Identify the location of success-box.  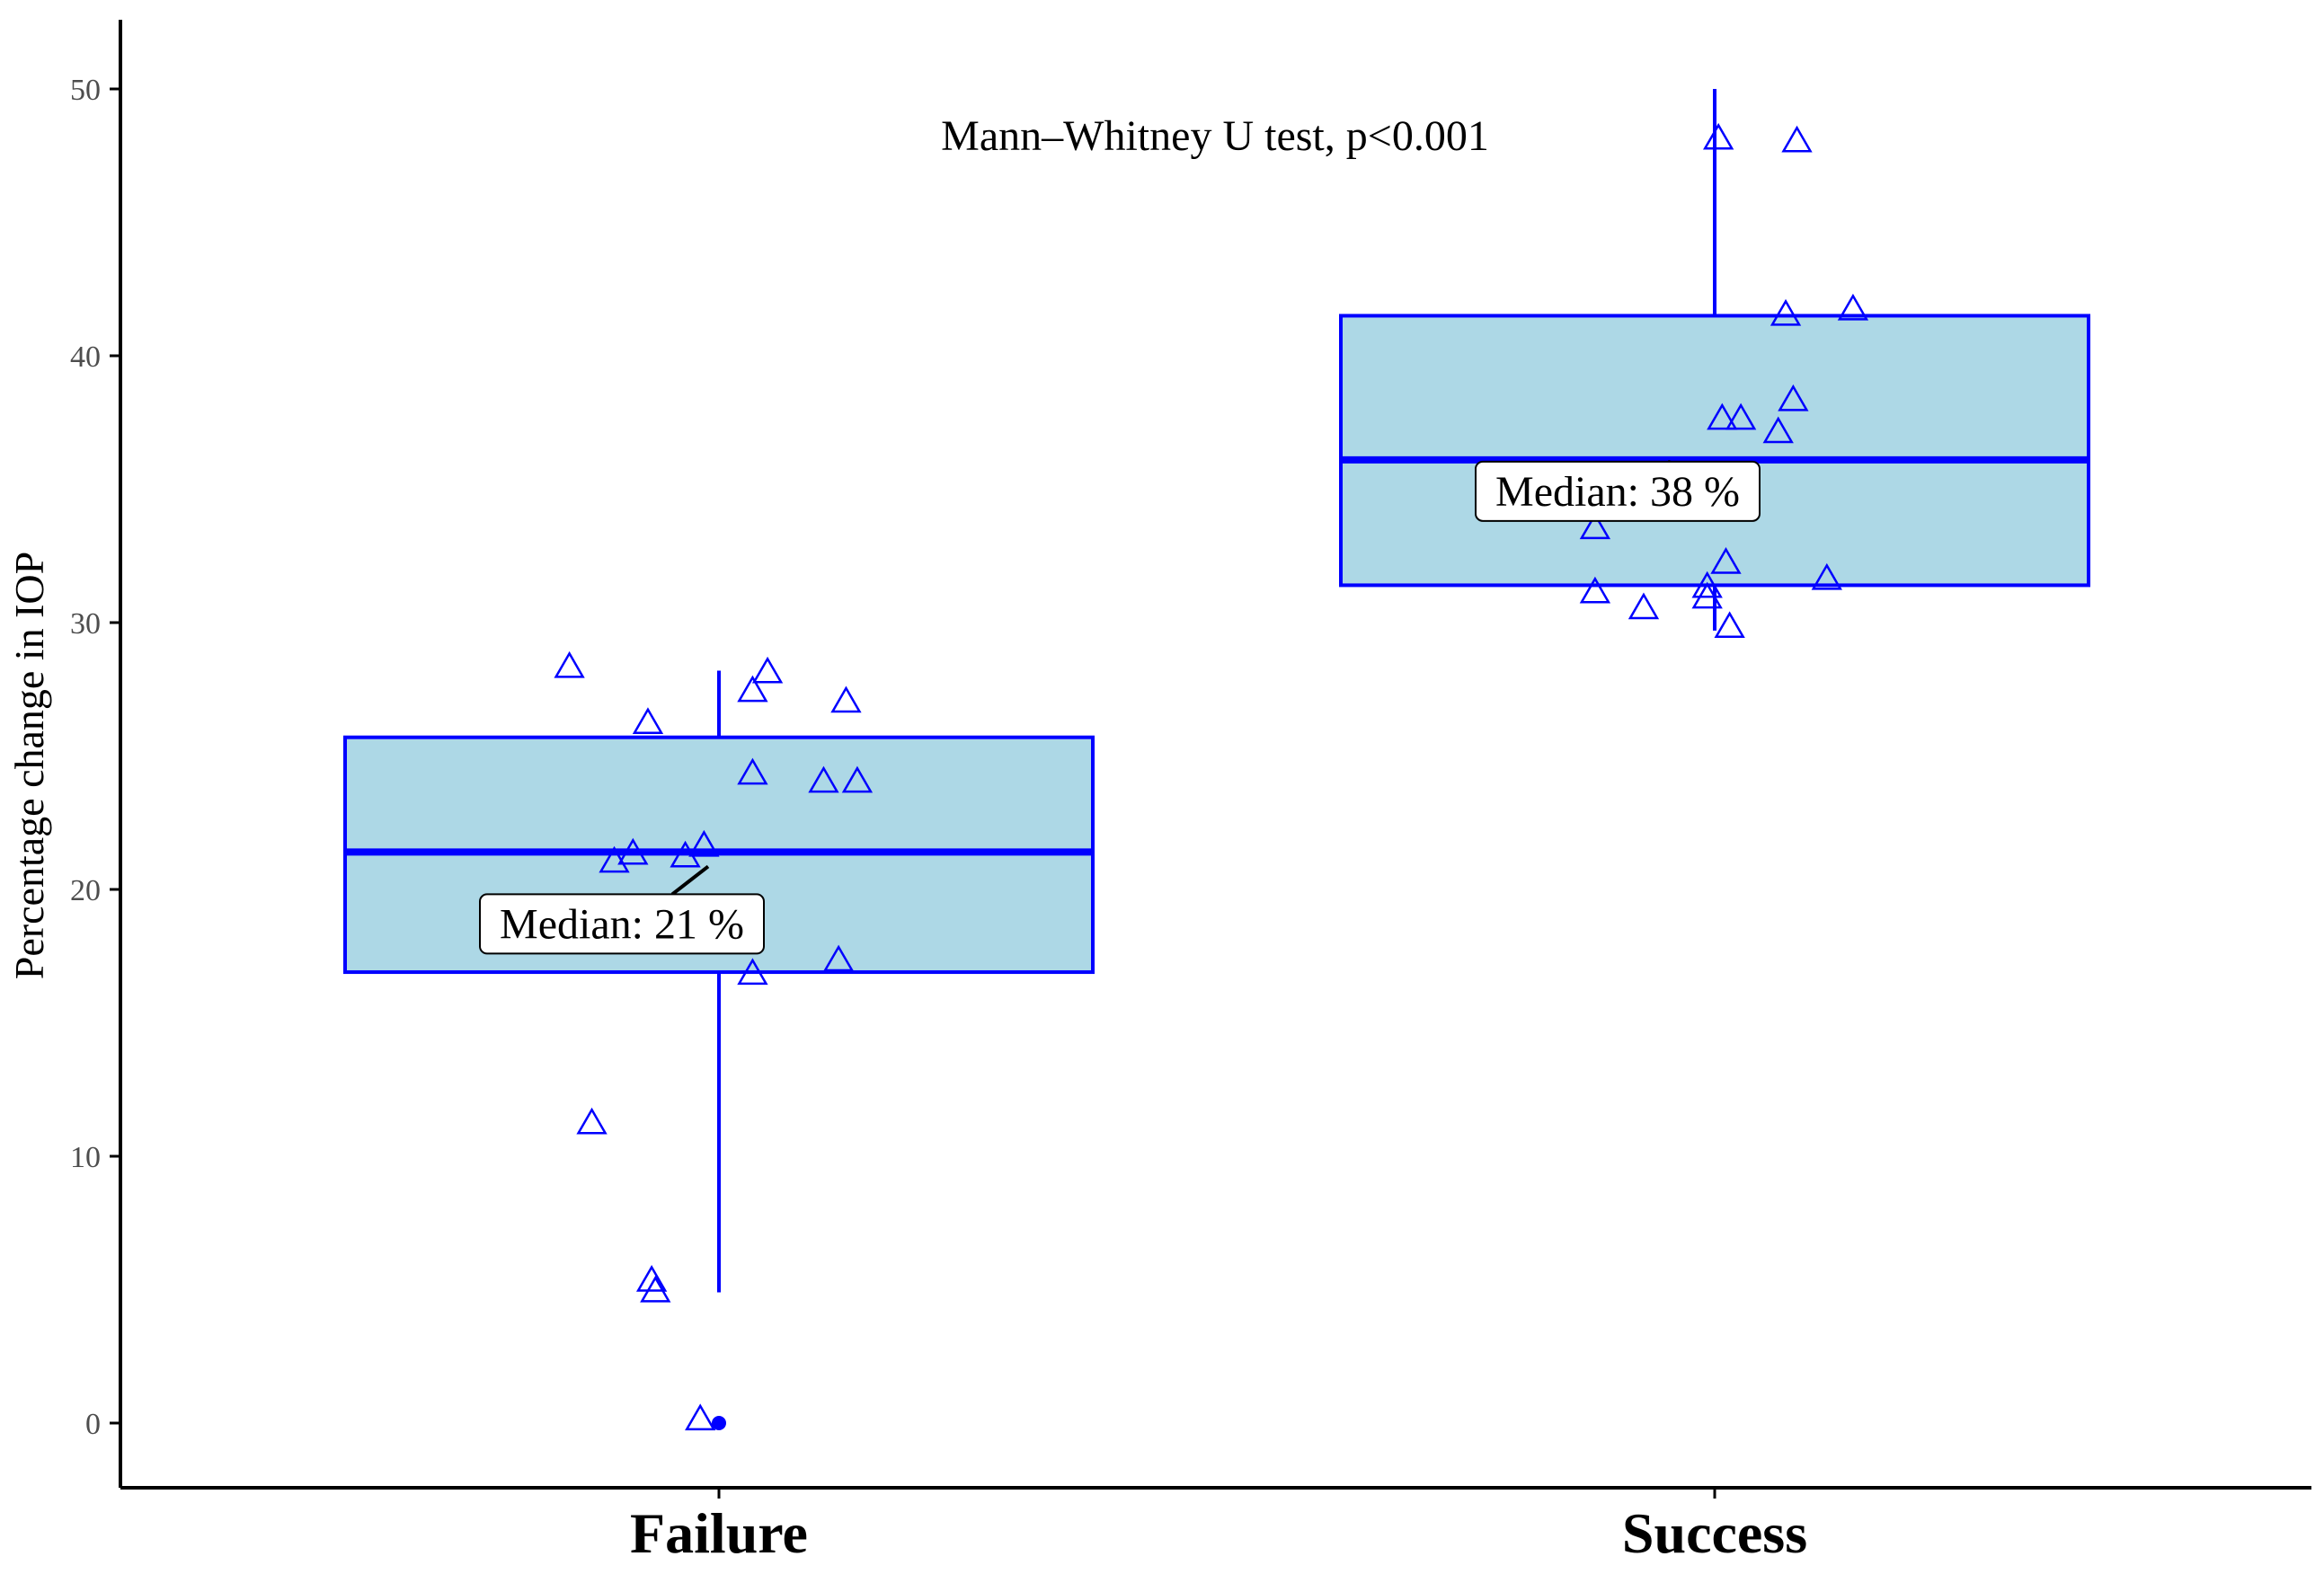
(1714, 451).